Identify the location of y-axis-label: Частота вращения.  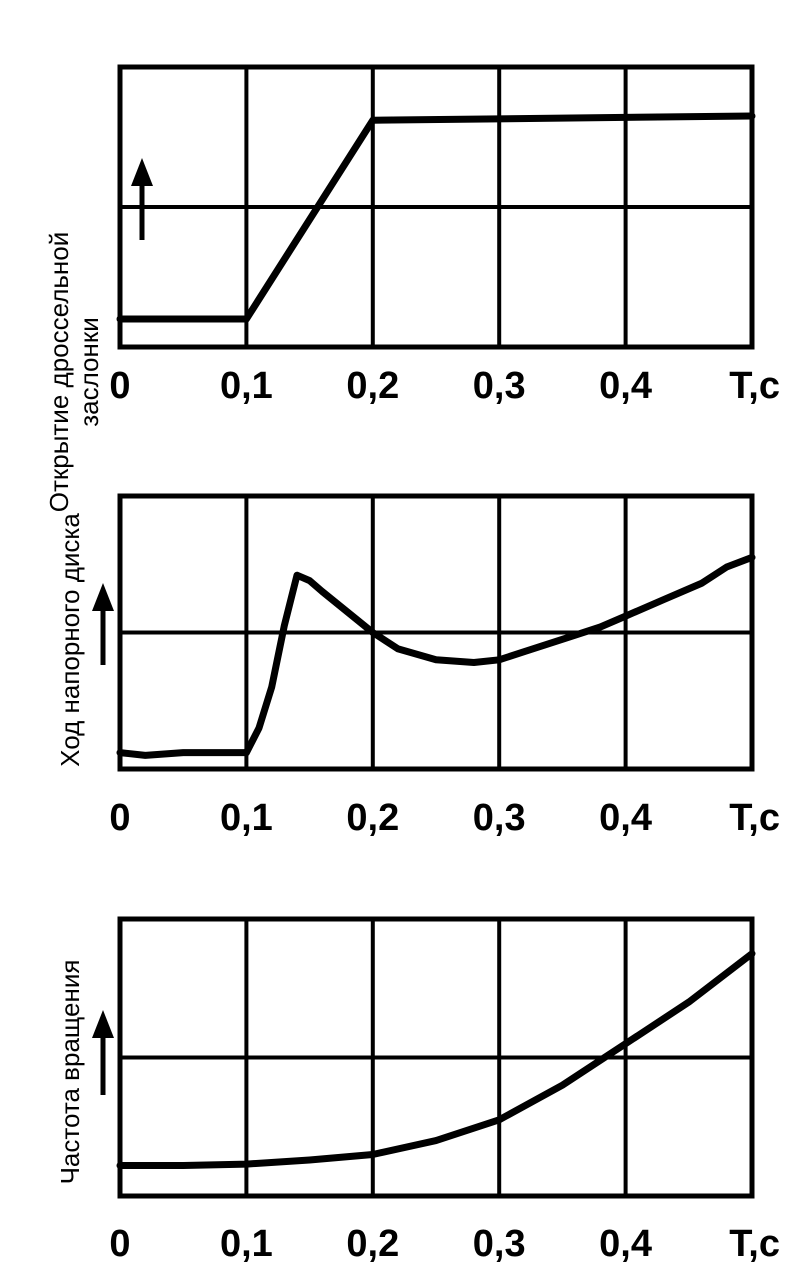
(70, 1072).